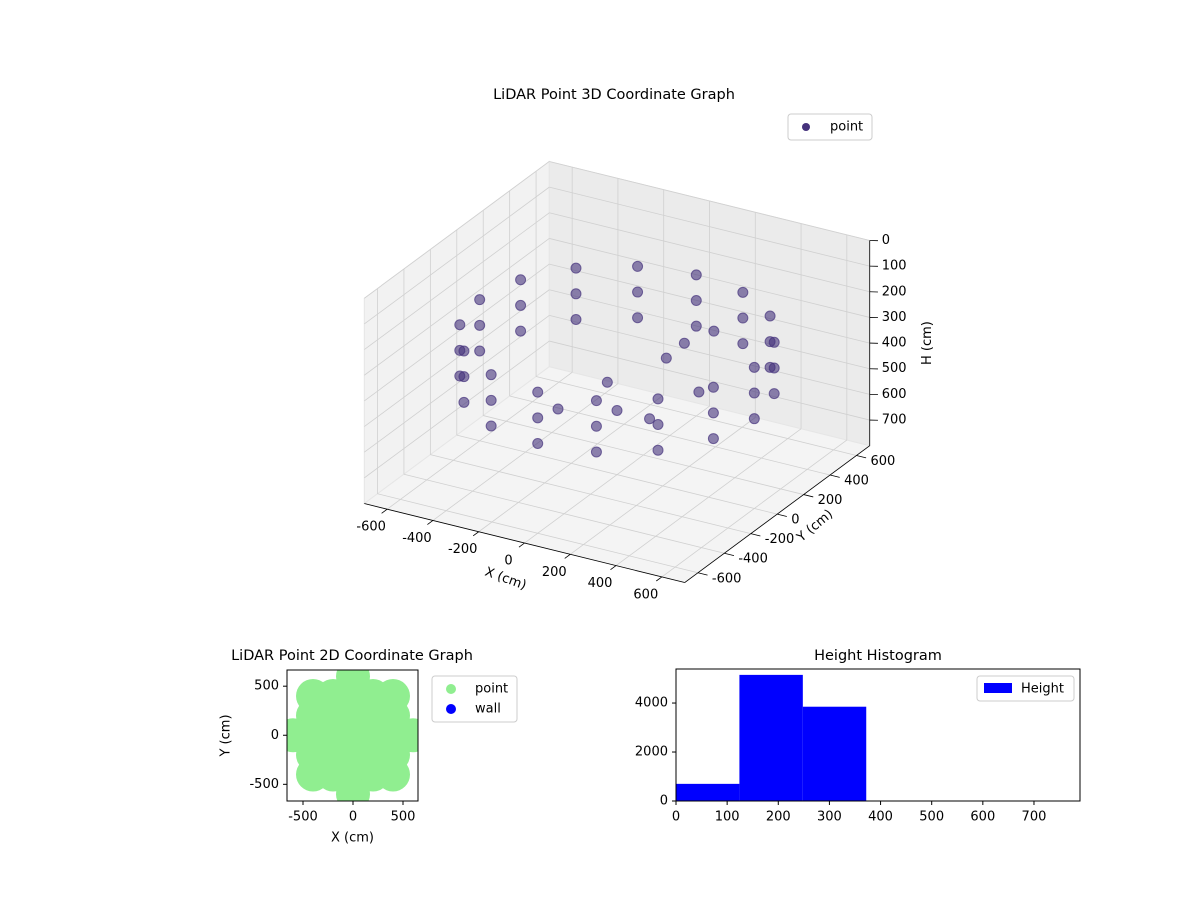  I want to click on tick-label: 500, so click(894, 368).